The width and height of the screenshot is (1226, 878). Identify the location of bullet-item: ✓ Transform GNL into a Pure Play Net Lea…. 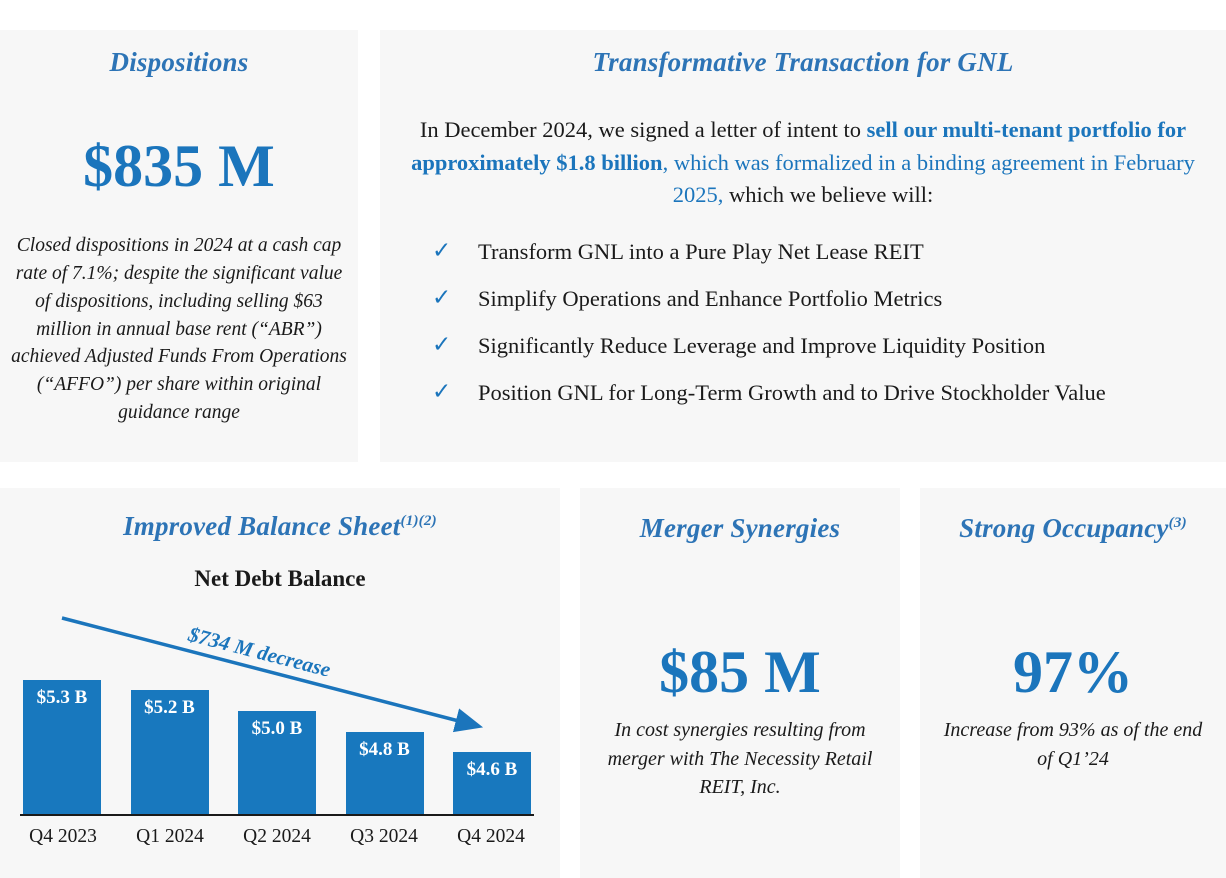
(829, 252).